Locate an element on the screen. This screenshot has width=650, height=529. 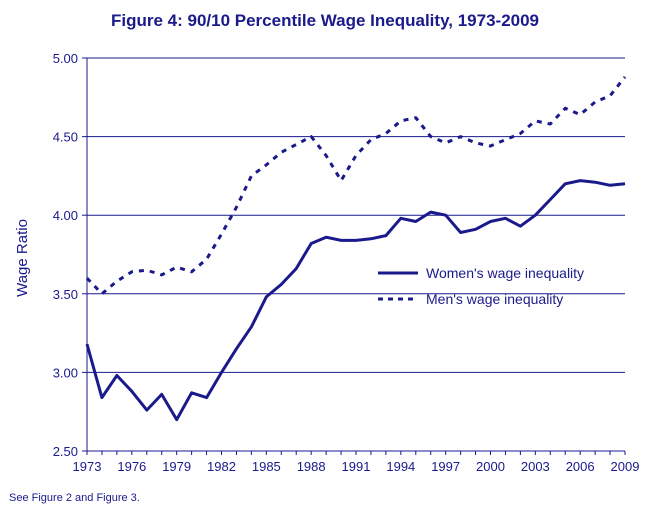
x-tick-label: 1997 is located at coordinates (445, 466).